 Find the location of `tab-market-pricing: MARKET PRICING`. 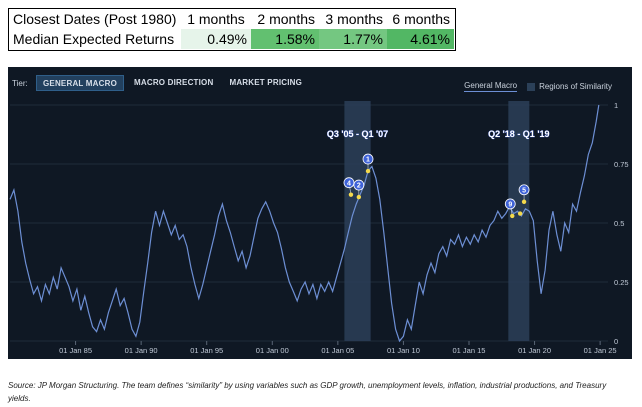

tab-market-pricing: MARKET PRICING is located at coordinates (266, 82).